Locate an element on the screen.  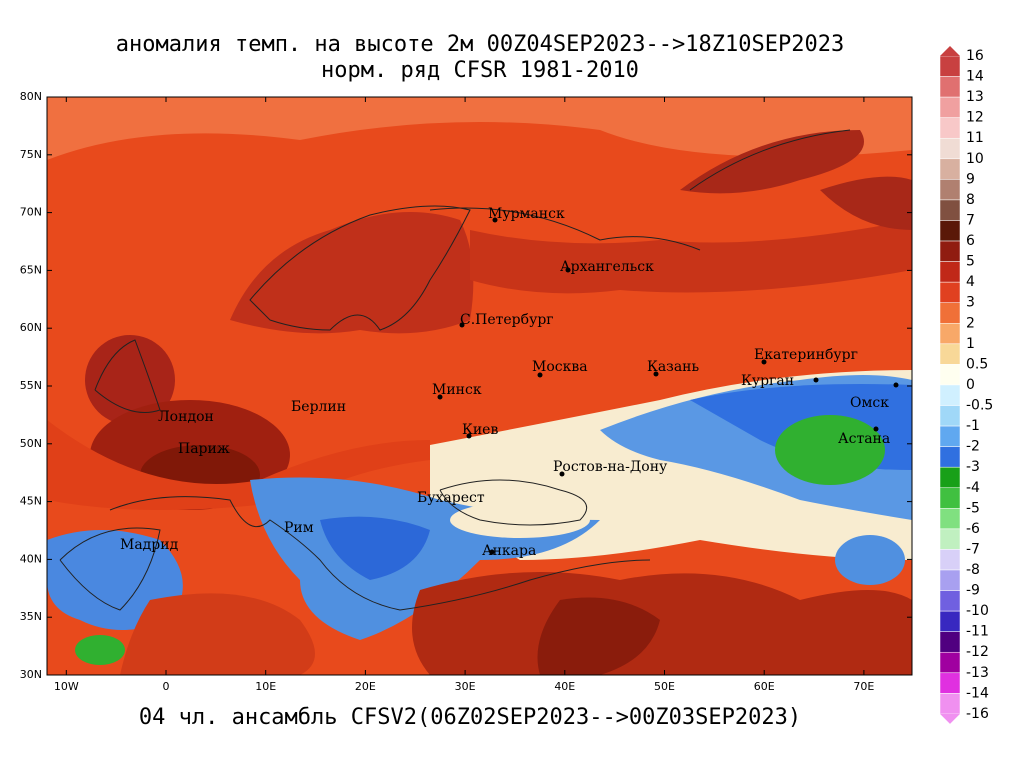
colorbar-label: -16 is located at coordinates (977, 714).